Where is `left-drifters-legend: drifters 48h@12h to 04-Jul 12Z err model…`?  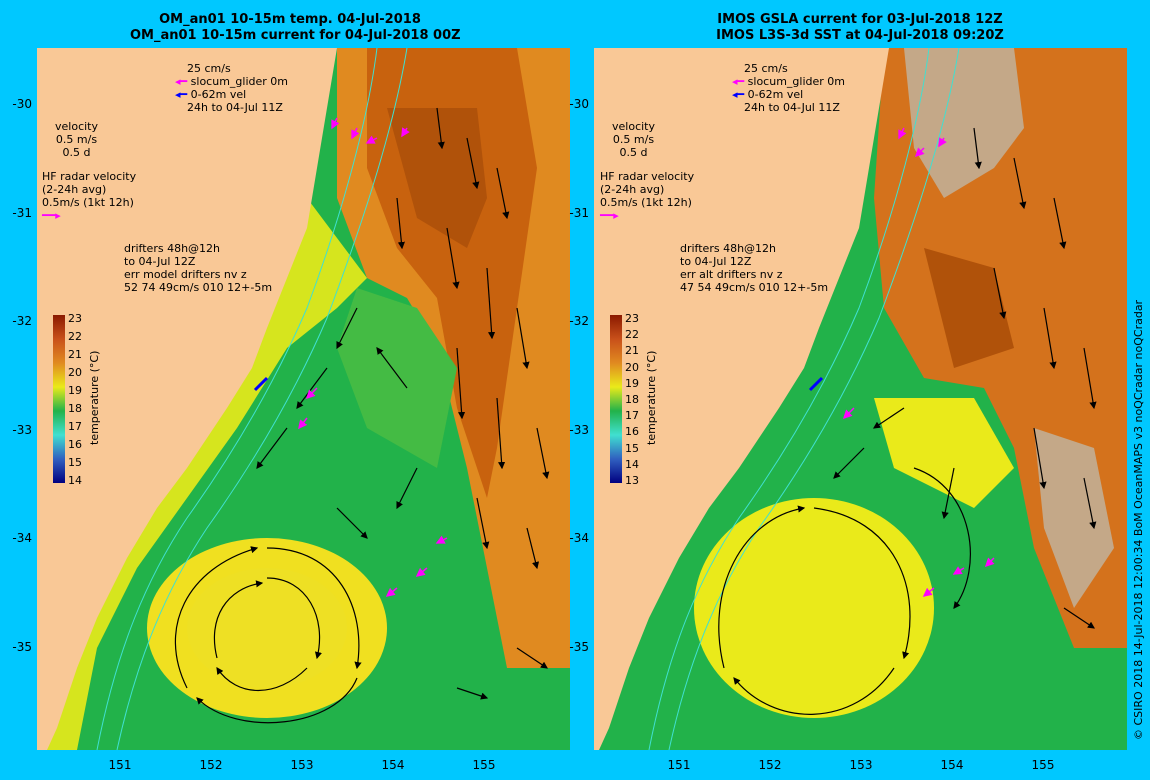
left-drifters-legend: drifters 48h@12h to 04-Jul 12Z err model… is located at coordinates (198, 268).